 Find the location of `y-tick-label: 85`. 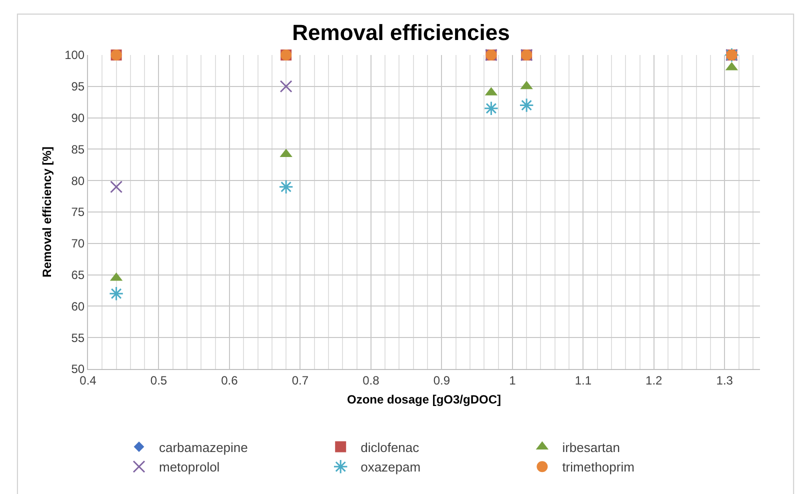

y-tick-label: 85 is located at coordinates (78, 149).